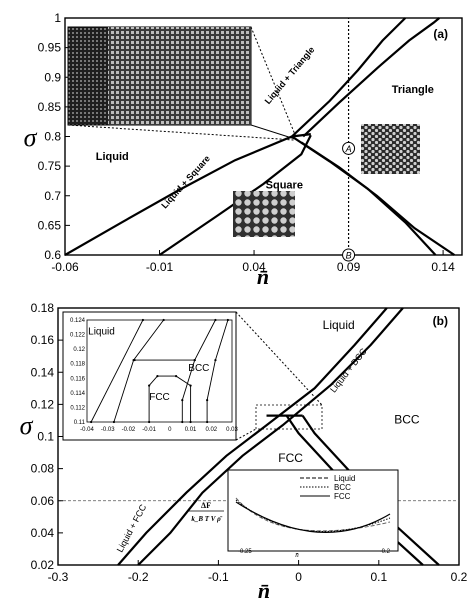  I want to click on panel-a-y-tick-label: 0.85, so click(50, 107).